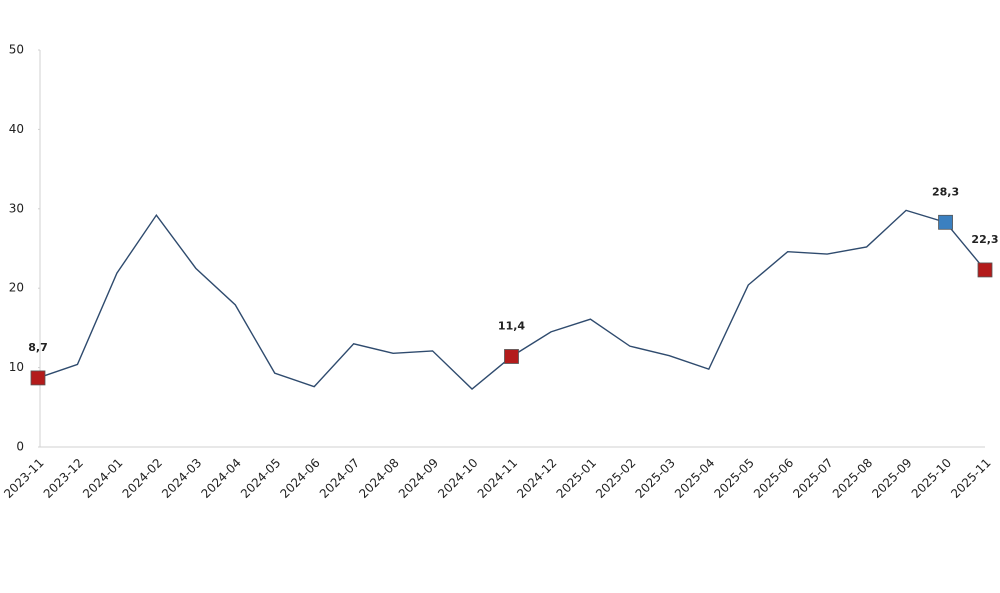 Image resolution: width=1000 pixels, height=593 pixels. Describe the element at coordinates (378, 478) in the screenshot. I see `x-tick-label: 2024-08` at that location.